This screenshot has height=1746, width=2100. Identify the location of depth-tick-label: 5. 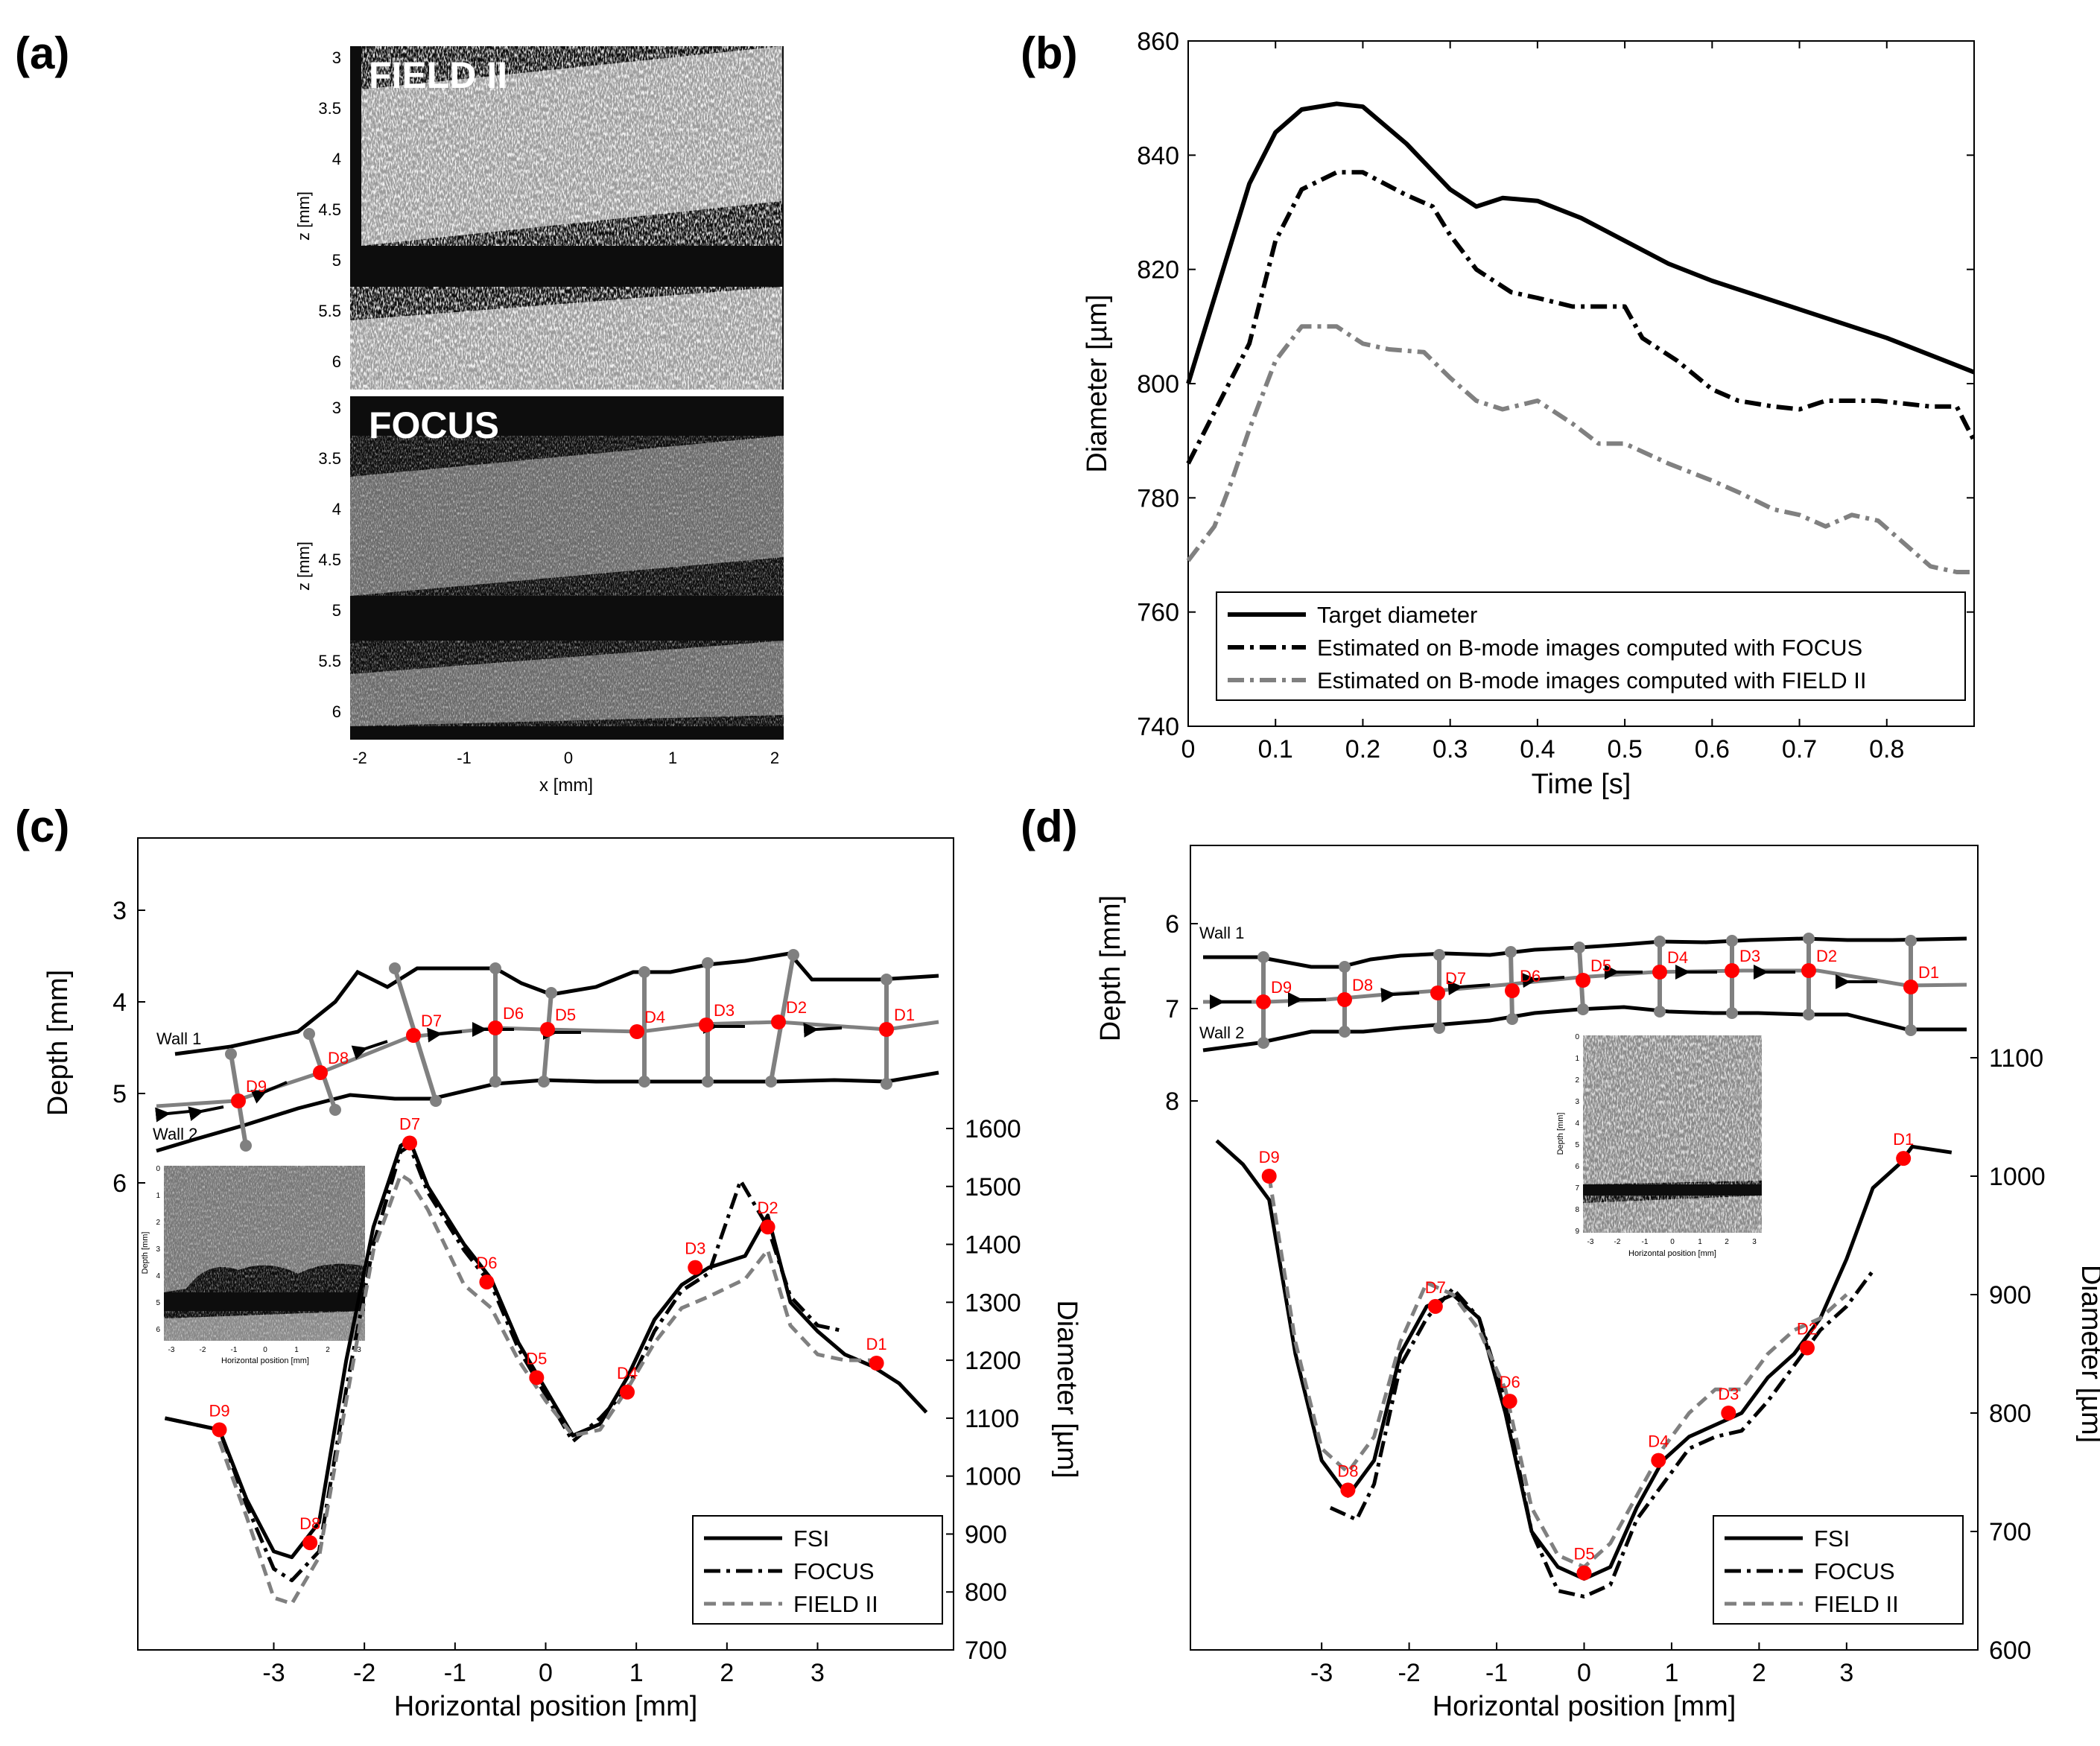
(119, 1094).